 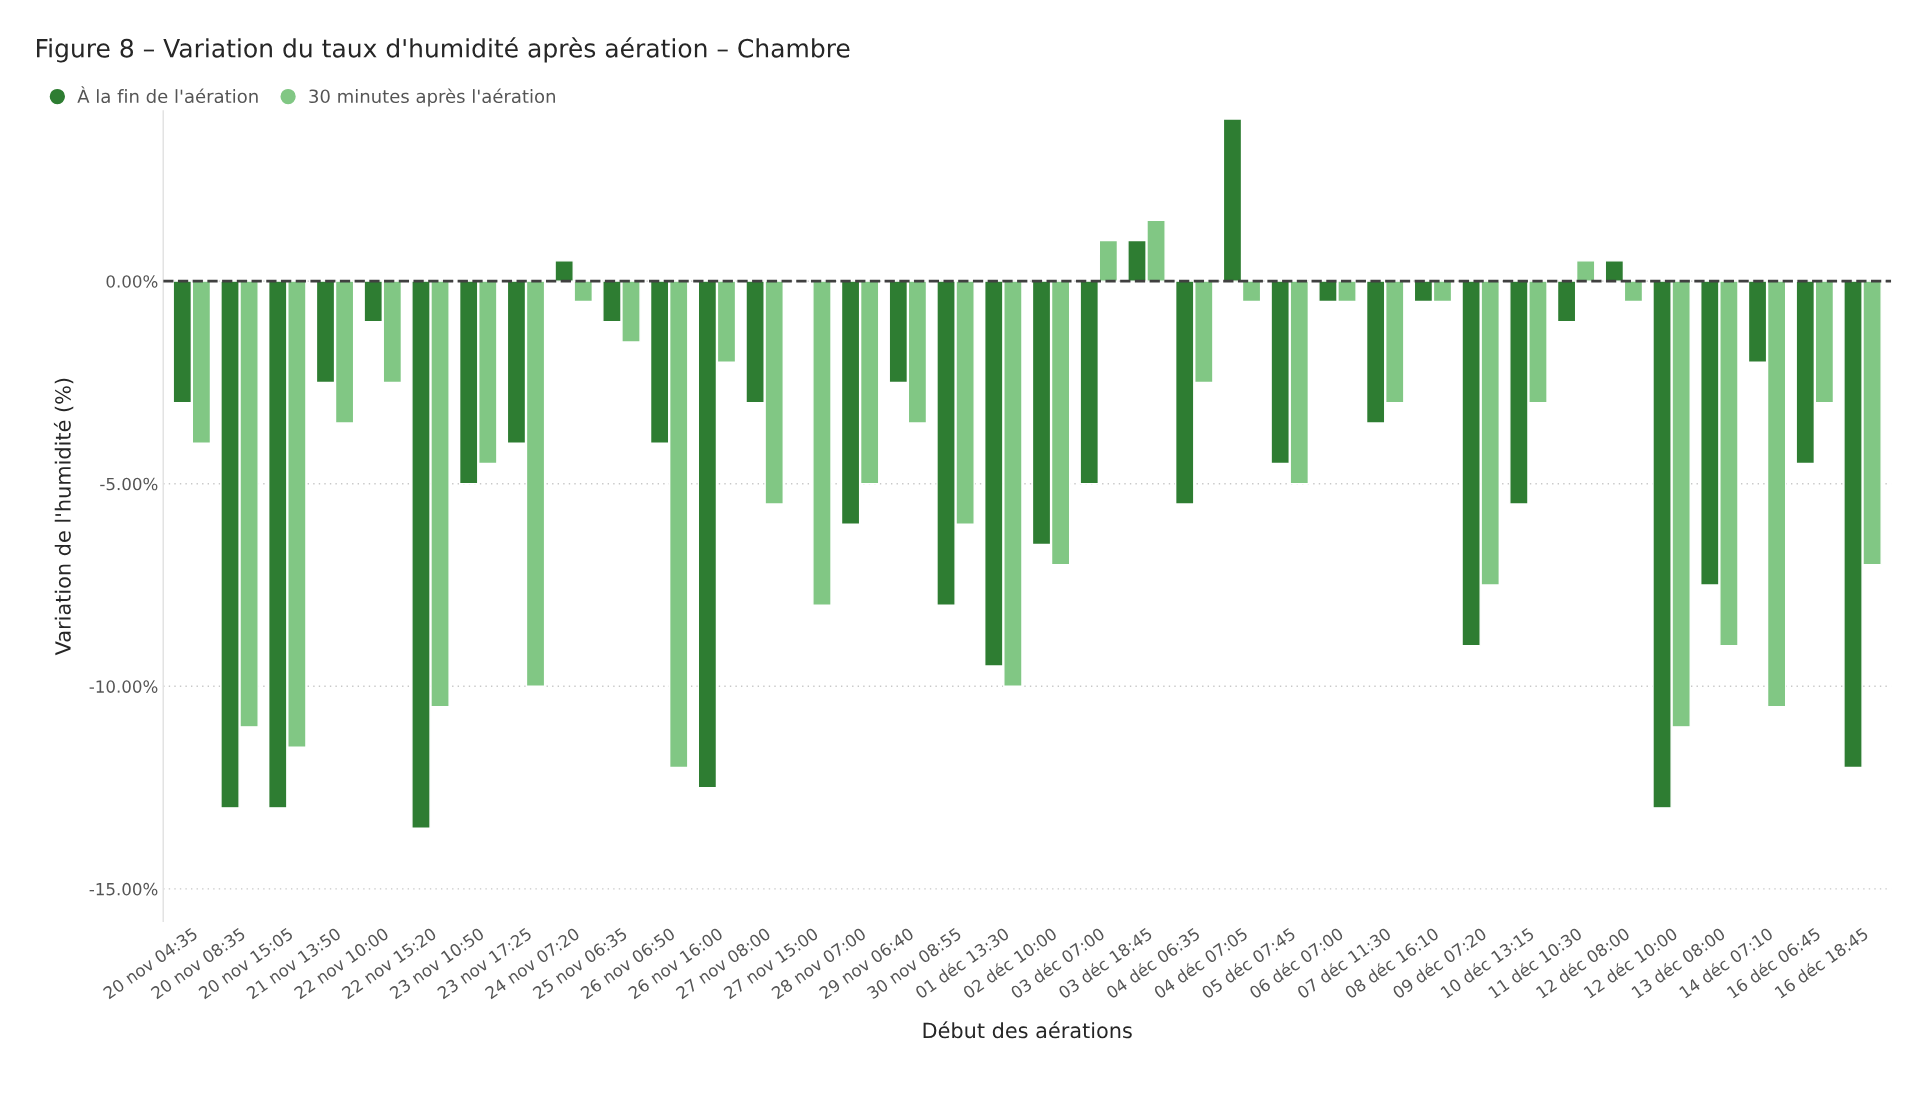 I want to click on y-tick-label: 0.00%, so click(x=132, y=281).